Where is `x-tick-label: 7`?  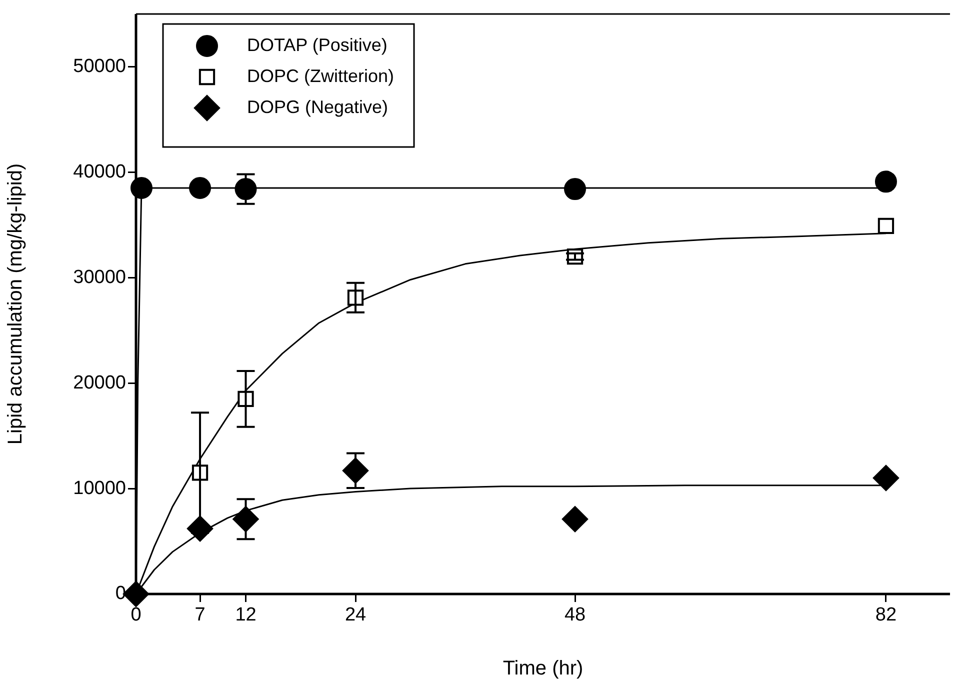
x-tick-label: 7 is located at coordinates (200, 615).